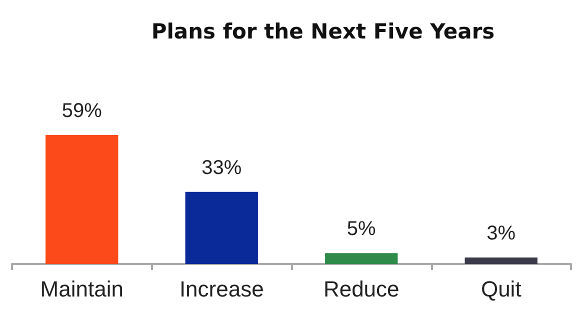  Describe the element at coordinates (501, 289) in the screenshot. I see `x-tick-label: Quit` at that location.